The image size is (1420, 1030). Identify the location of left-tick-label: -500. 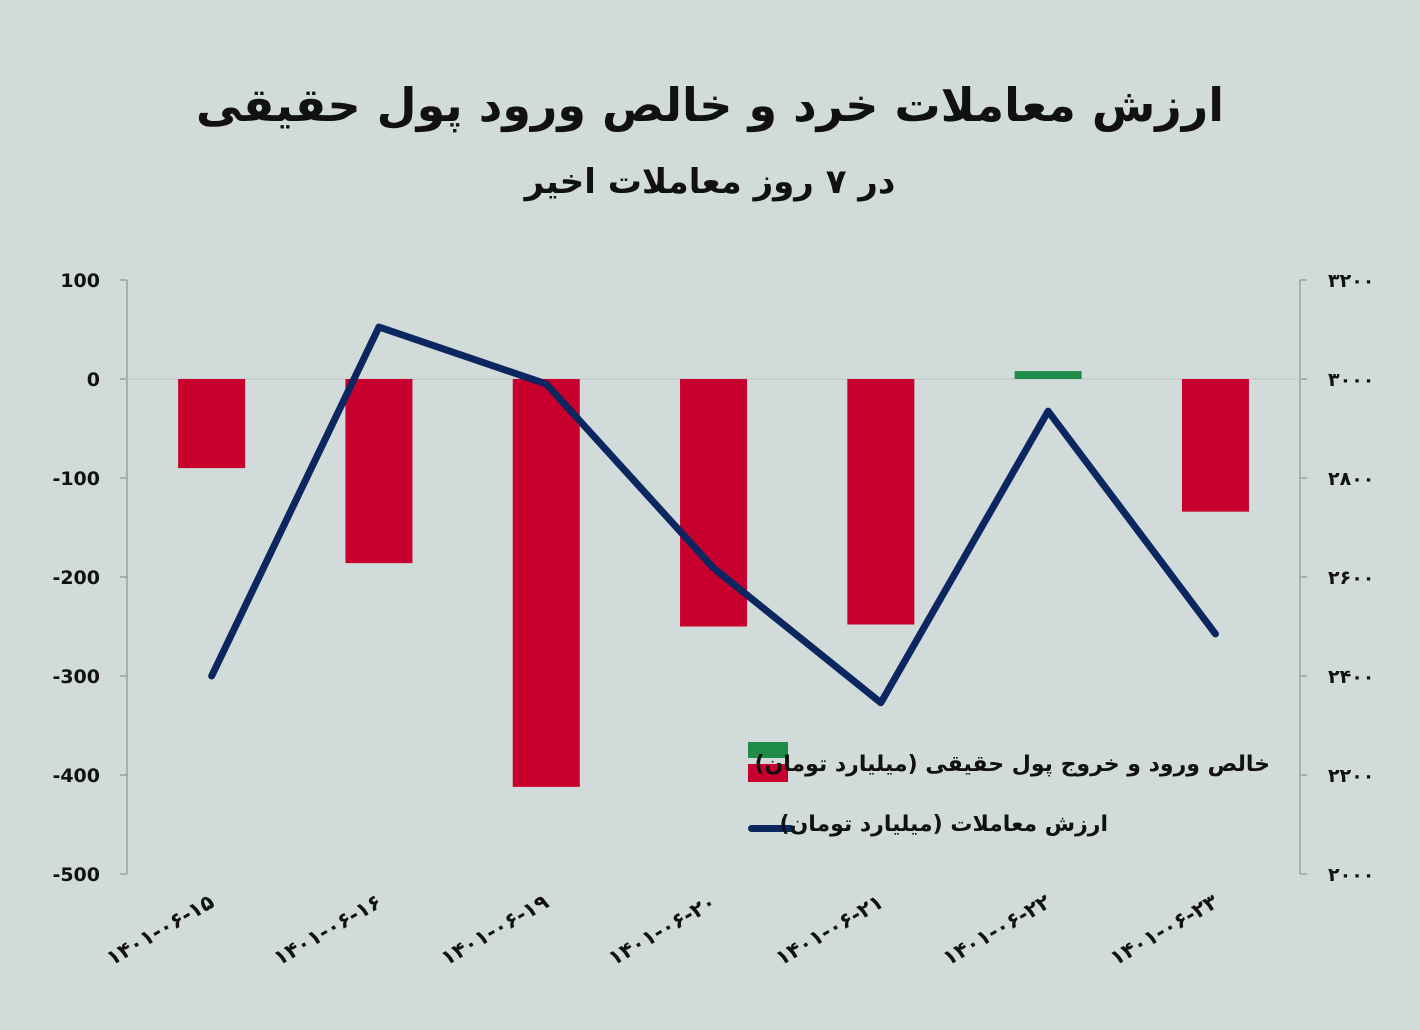
(76, 875).